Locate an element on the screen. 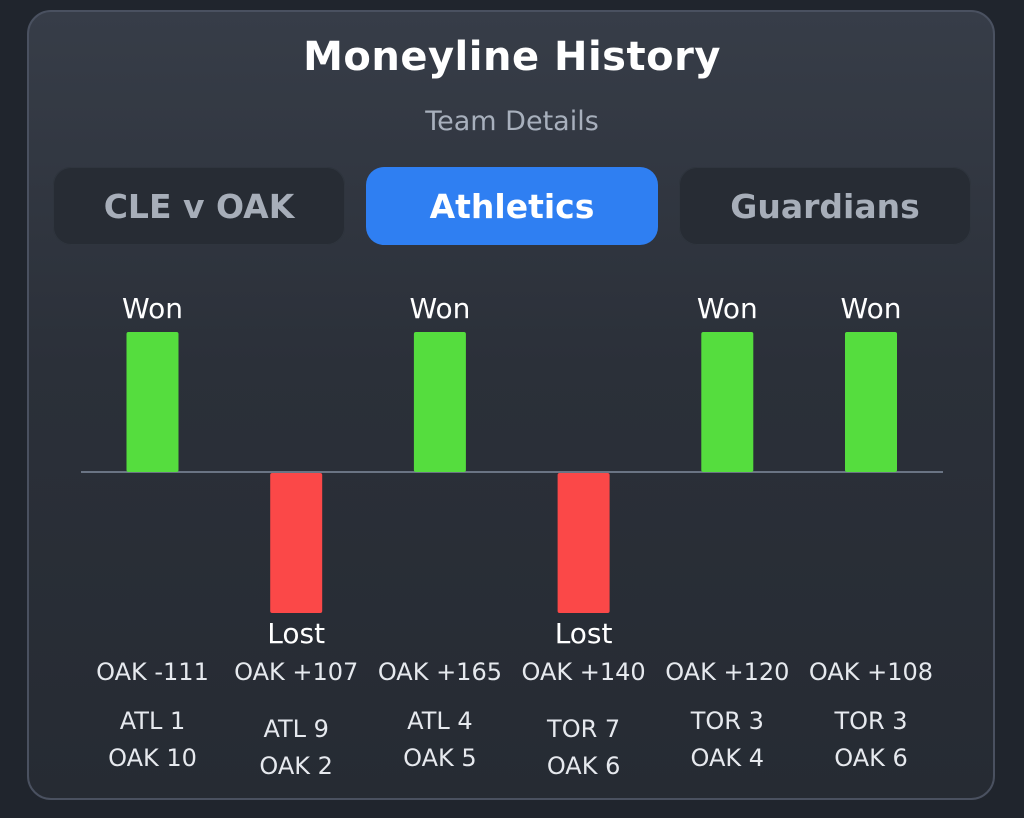 This screenshot has width=1024, height=818. result-label-game-3: Won is located at coordinates (439, 308).